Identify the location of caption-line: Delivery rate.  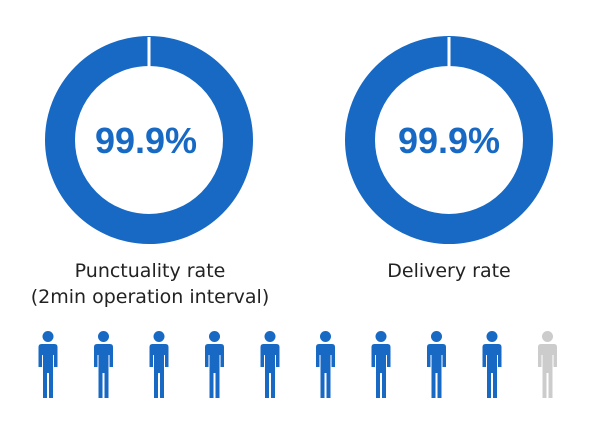
(449, 271).